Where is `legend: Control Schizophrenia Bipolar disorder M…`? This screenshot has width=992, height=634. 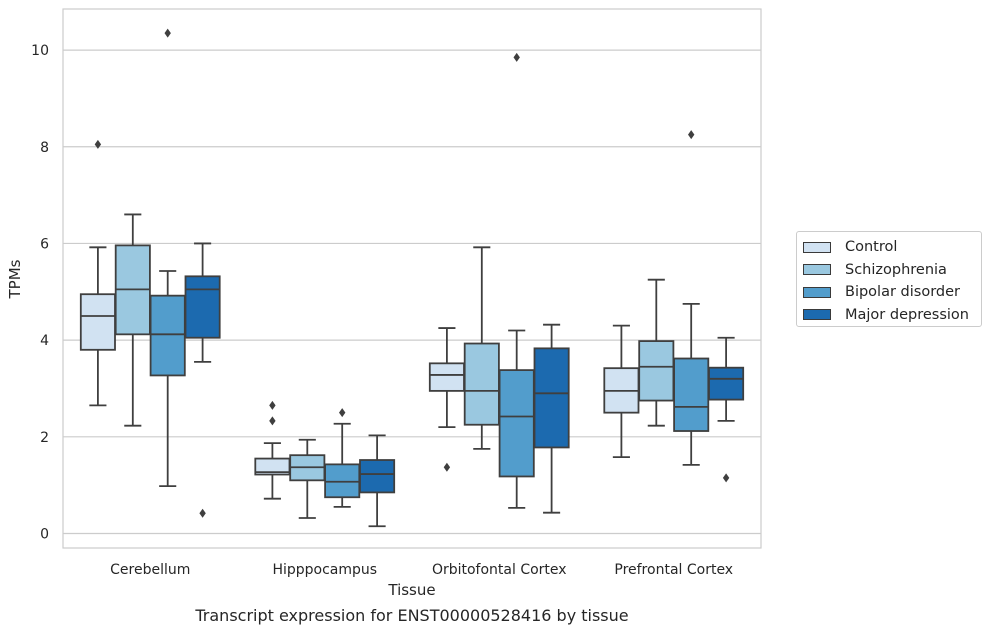
legend: Control Schizophrenia Bipolar disorder M… is located at coordinates (889, 279).